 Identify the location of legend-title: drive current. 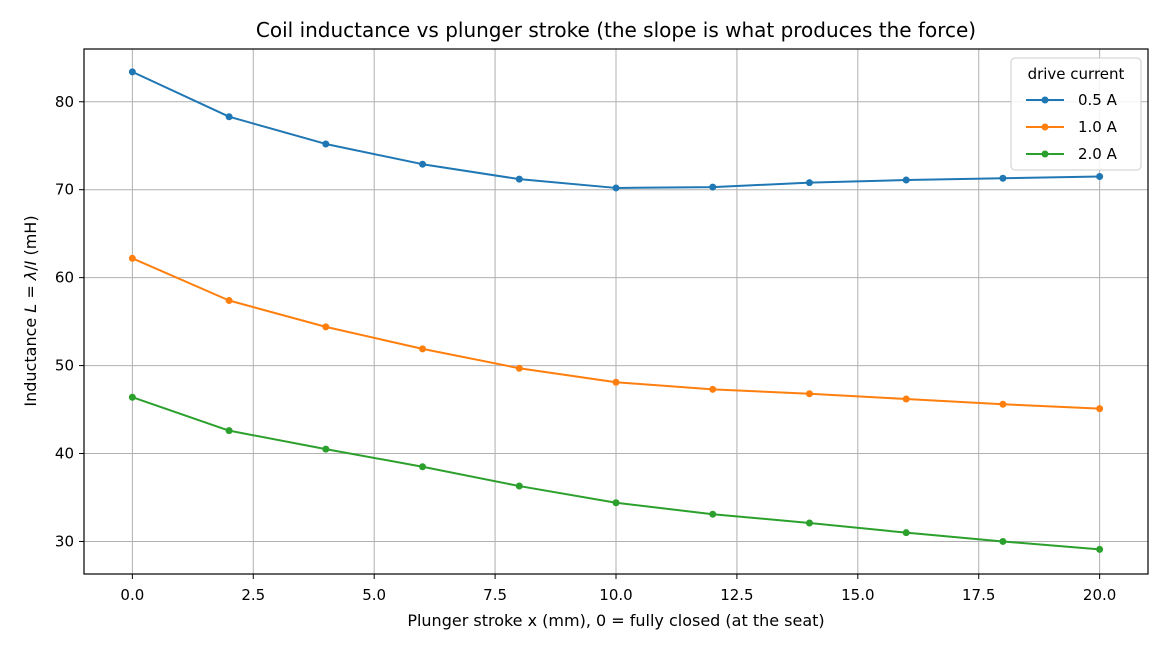
(1076, 74).